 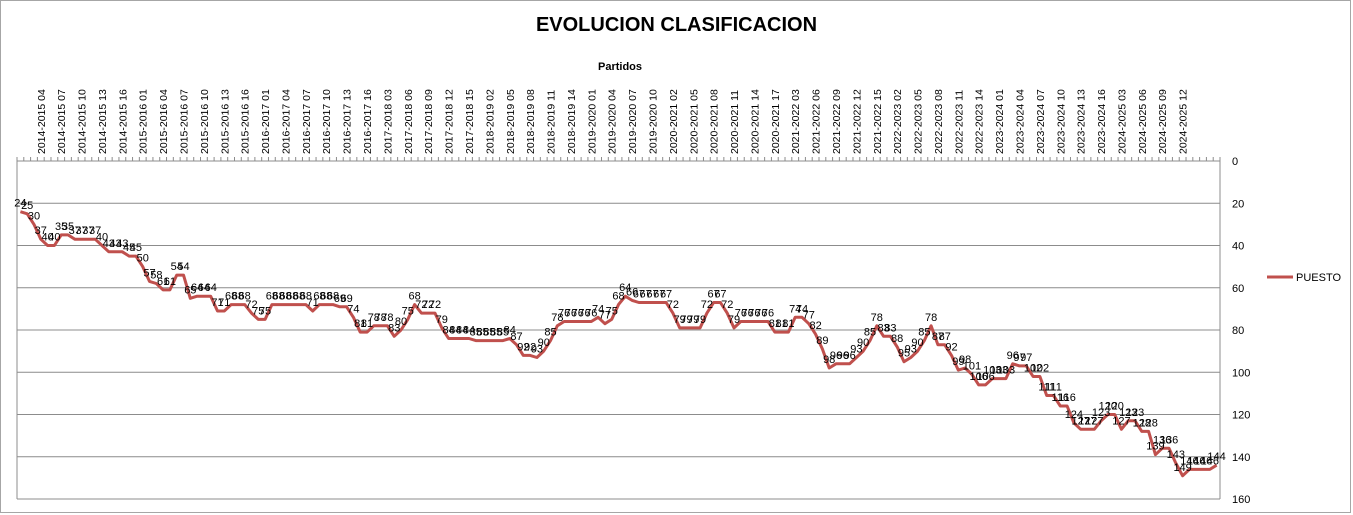 What do you see at coordinates (694, 121) in the screenshot?
I see `x-tick-label: 2020-2021 05` at bounding box center [694, 121].